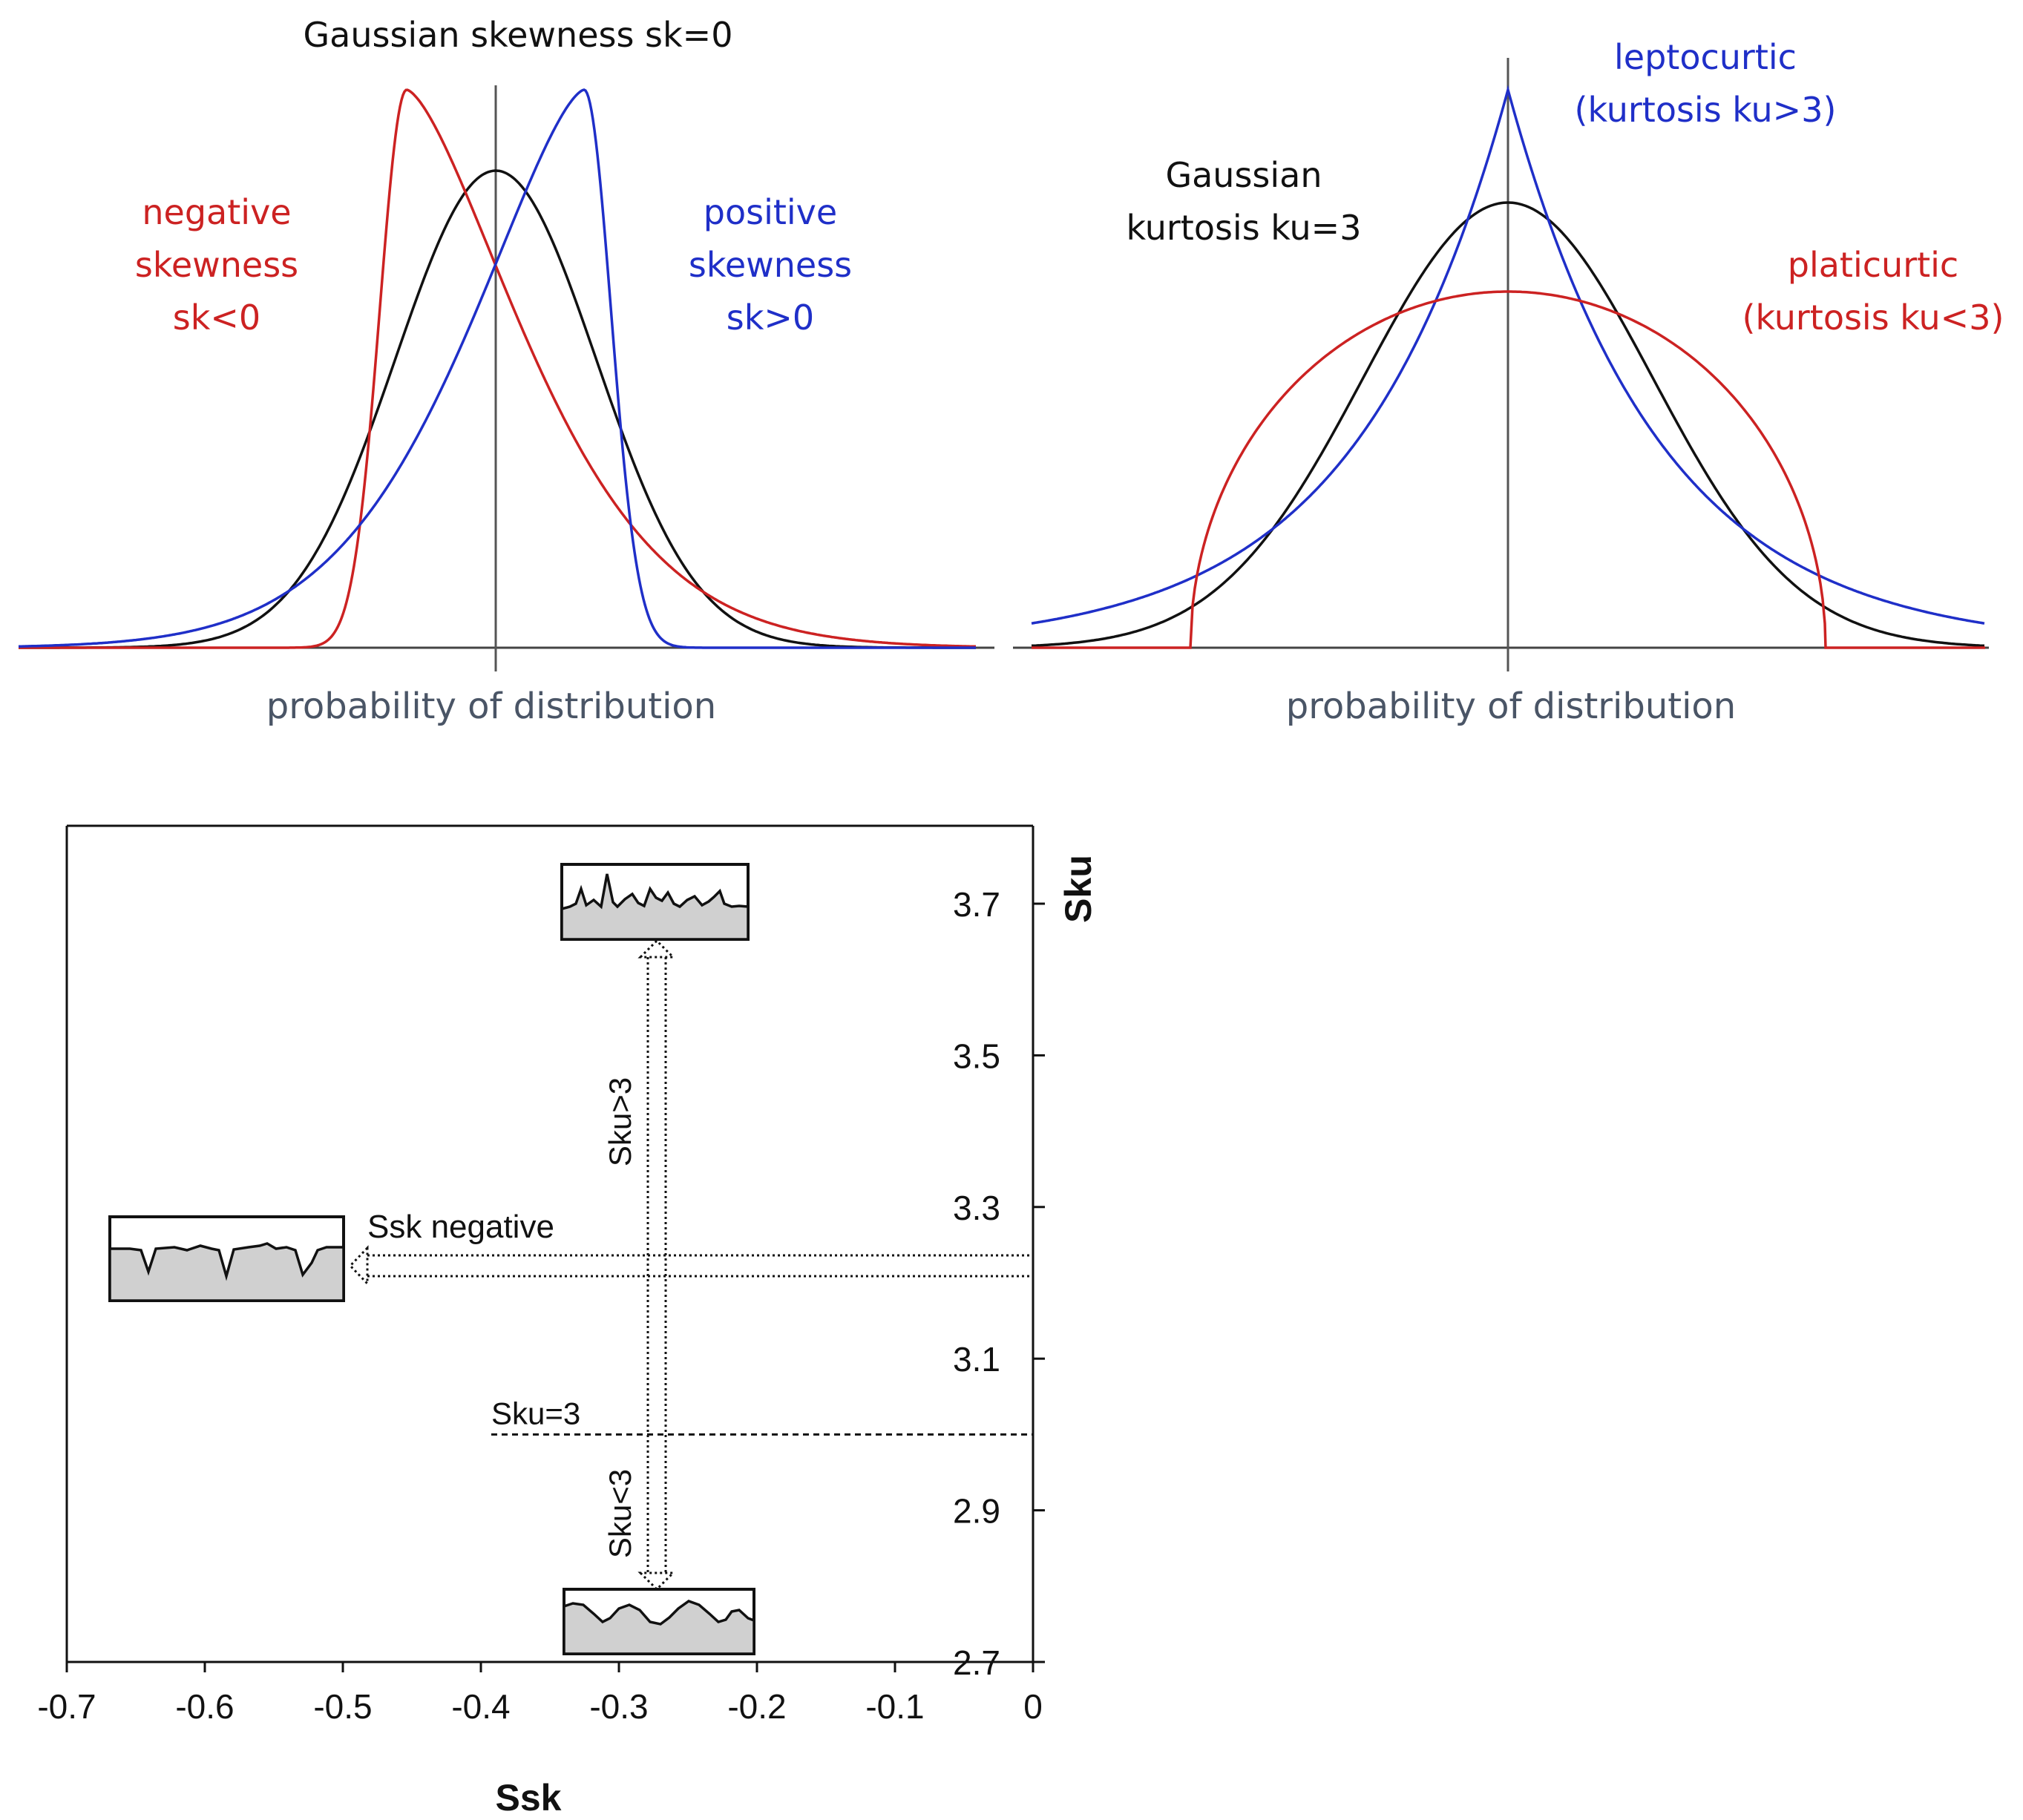 This screenshot has width=2023, height=1820. Describe the element at coordinates (217, 318) in the screenshot. I see `negative-skewness-label-line3: sk<0` at that location.